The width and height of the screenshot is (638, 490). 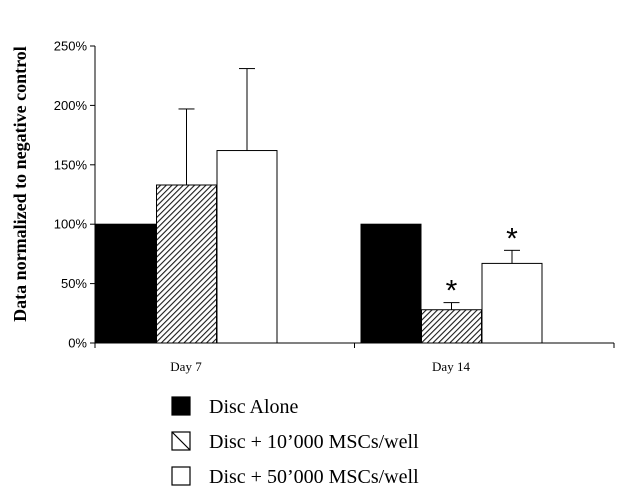 I want to click on legend-label: Disc + 50’000 MSCs/well, so click(x=314, y=477).